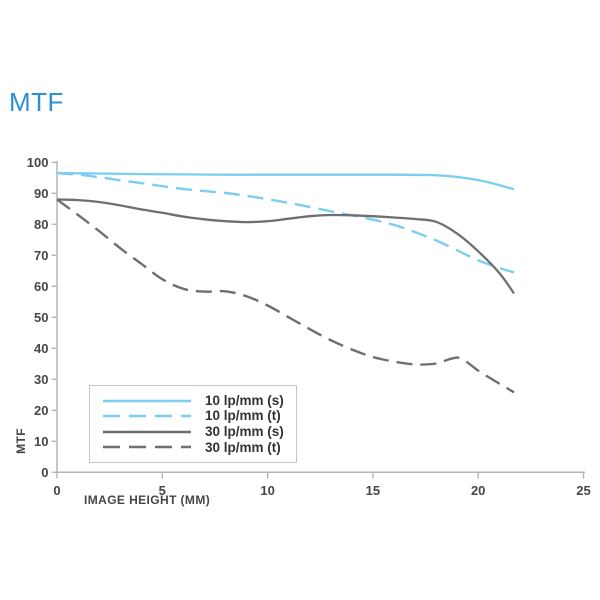 This screenshot has height=600, width=600. Describe the element at coordinates (193, 448) in the screenshot. I see `legend-item: 30 lp/mm (t)` at that location.